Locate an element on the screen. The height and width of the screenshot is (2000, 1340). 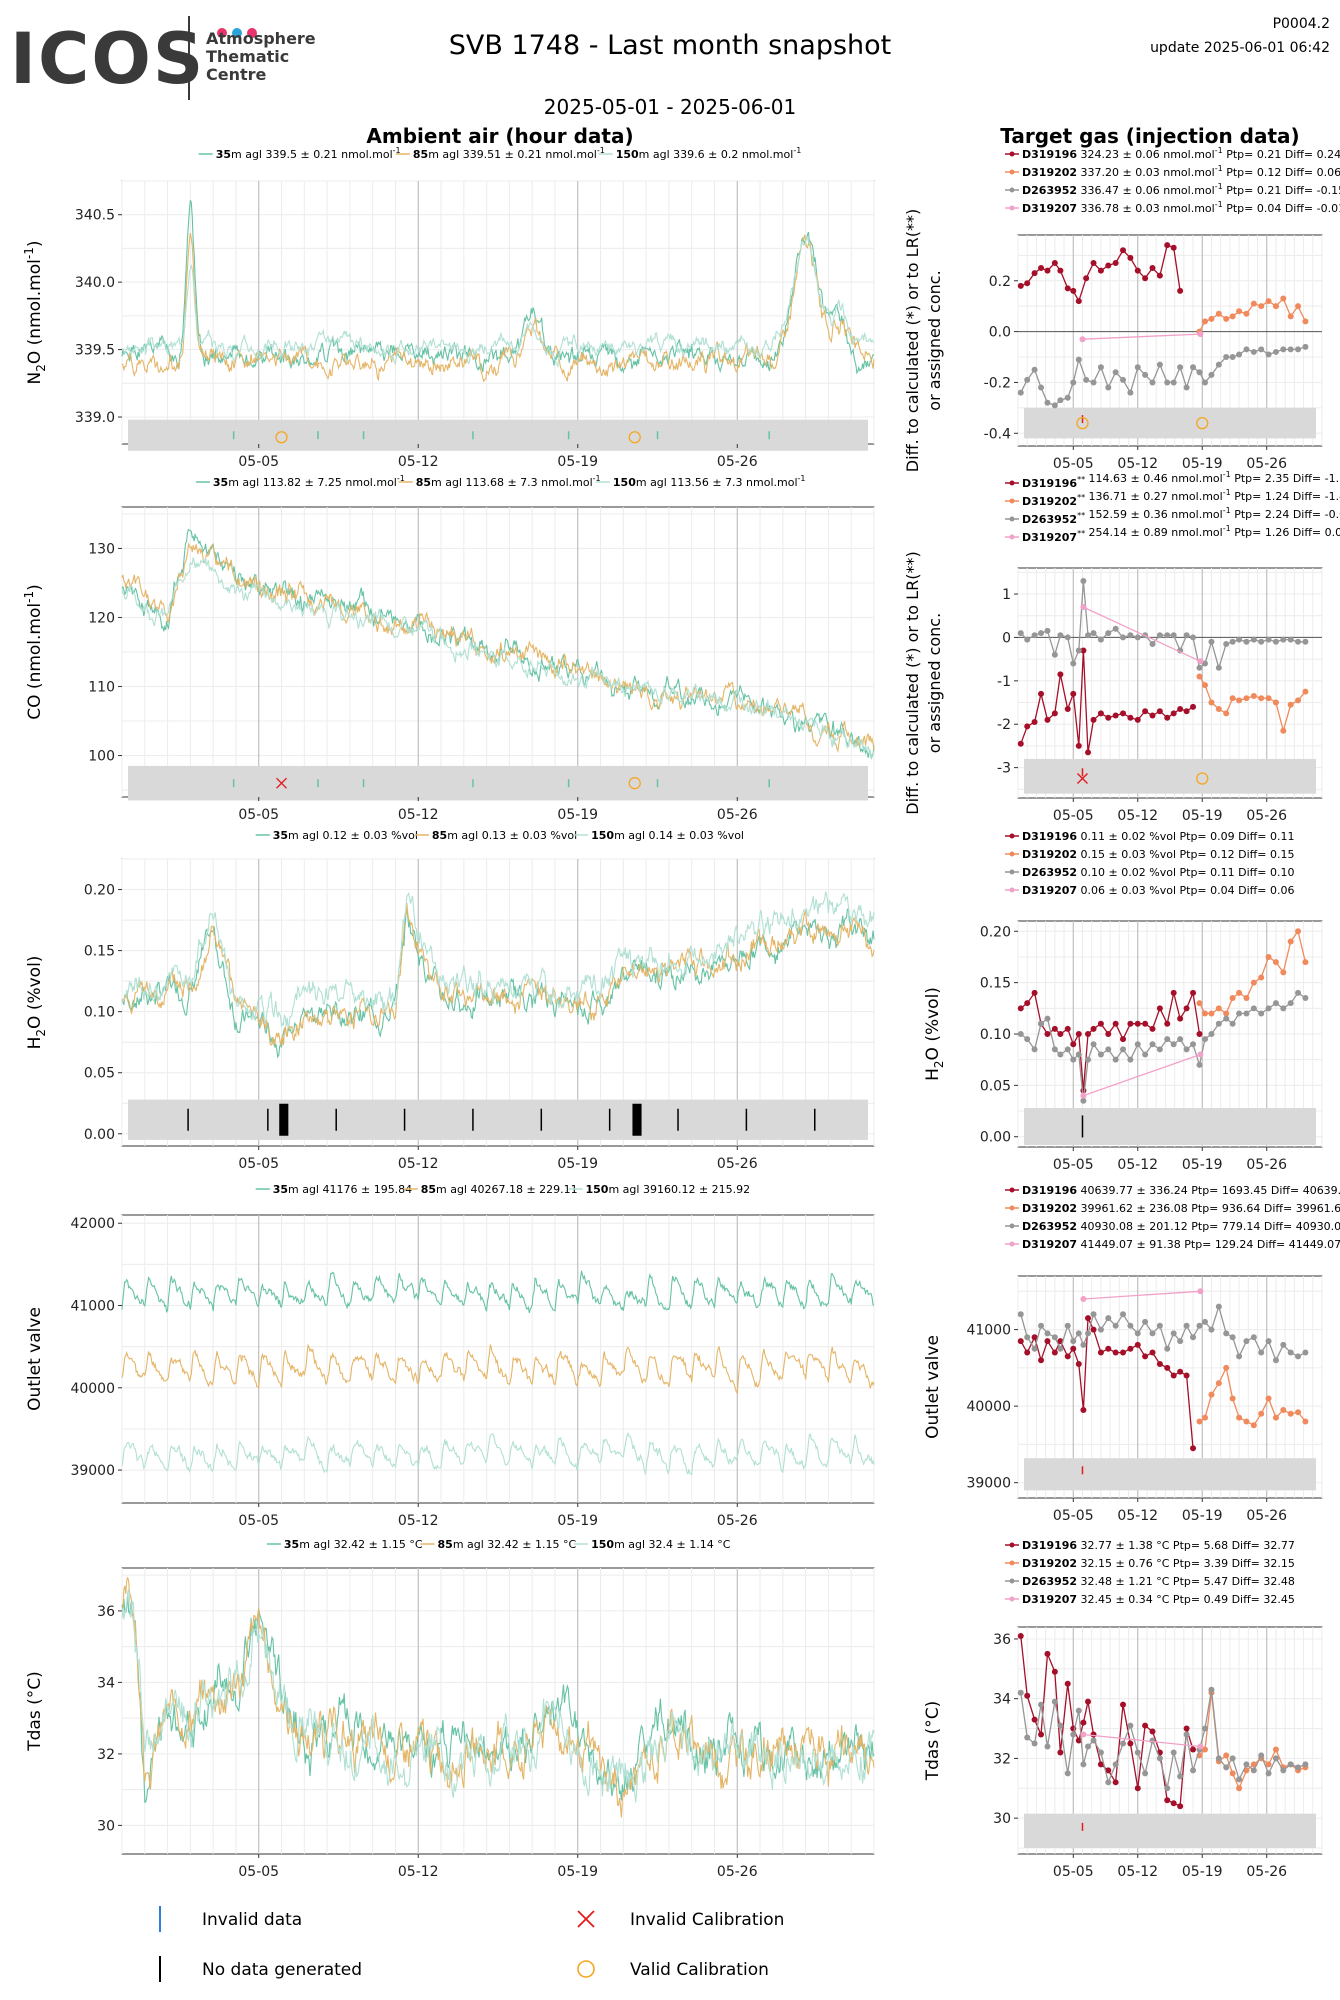
target-section-title: Target gas (injection data) is located at coordinates (1150, 136).